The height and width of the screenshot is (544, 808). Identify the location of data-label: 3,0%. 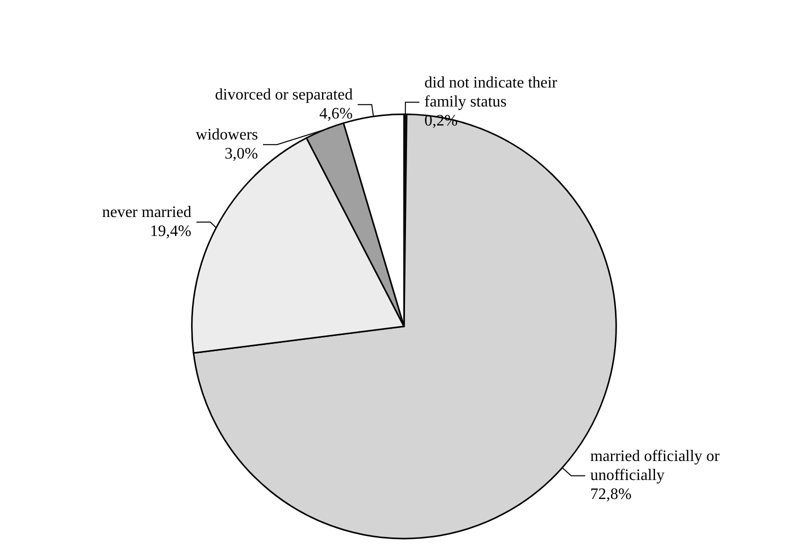
(241, 154).